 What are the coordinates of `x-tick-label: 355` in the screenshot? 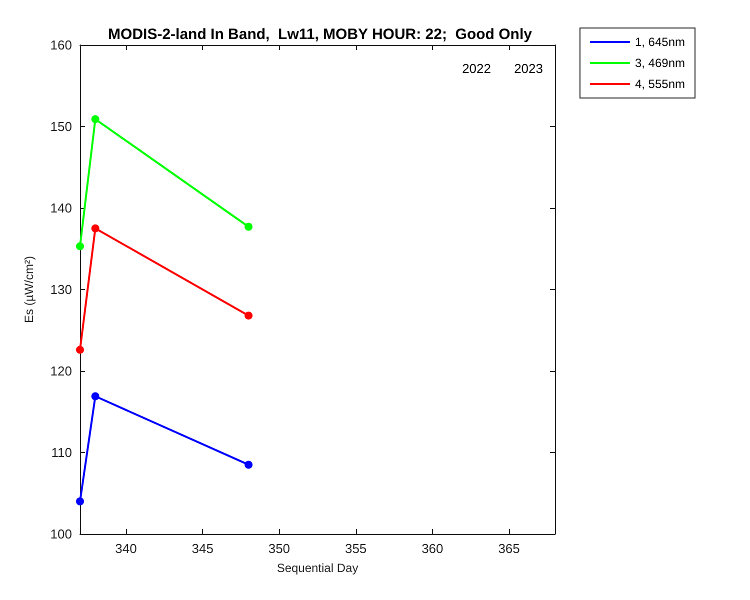 It's located at (355, 548).